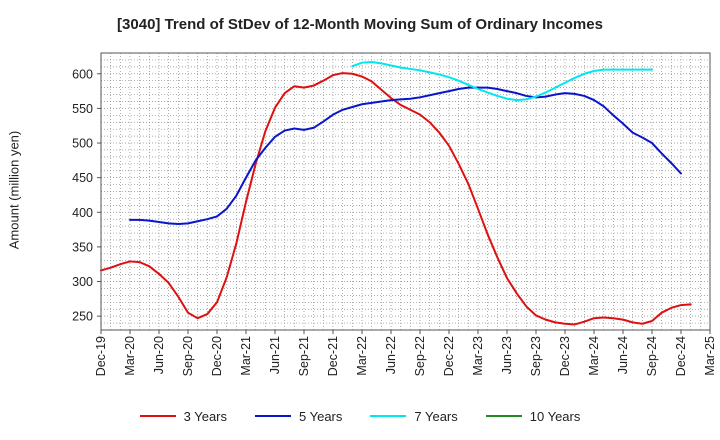 The height and width of the screenshot is (440, 720). Describe the element at coordinates (710, 356) in the screenshot. I see `x-tick-label: Mar-25` at that location.